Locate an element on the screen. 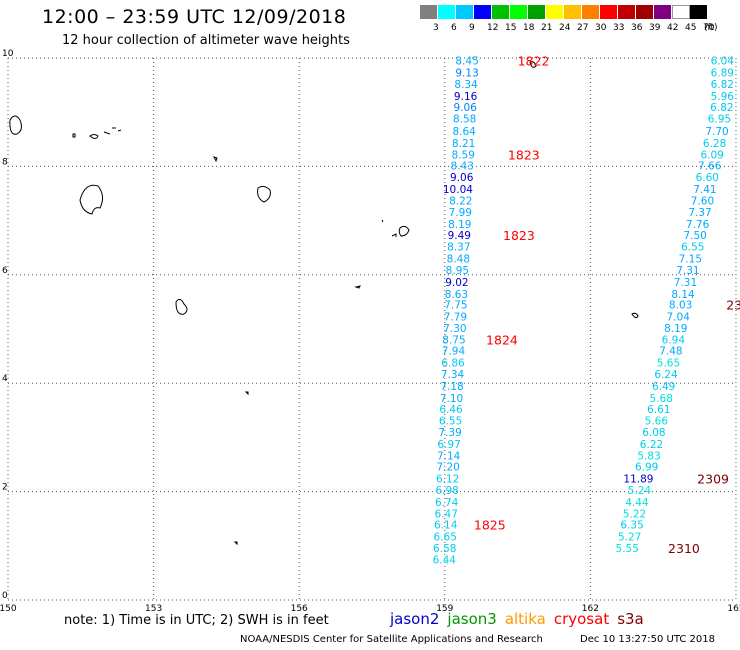  swh-value: 7.14 is located at coordinates (449, 456).